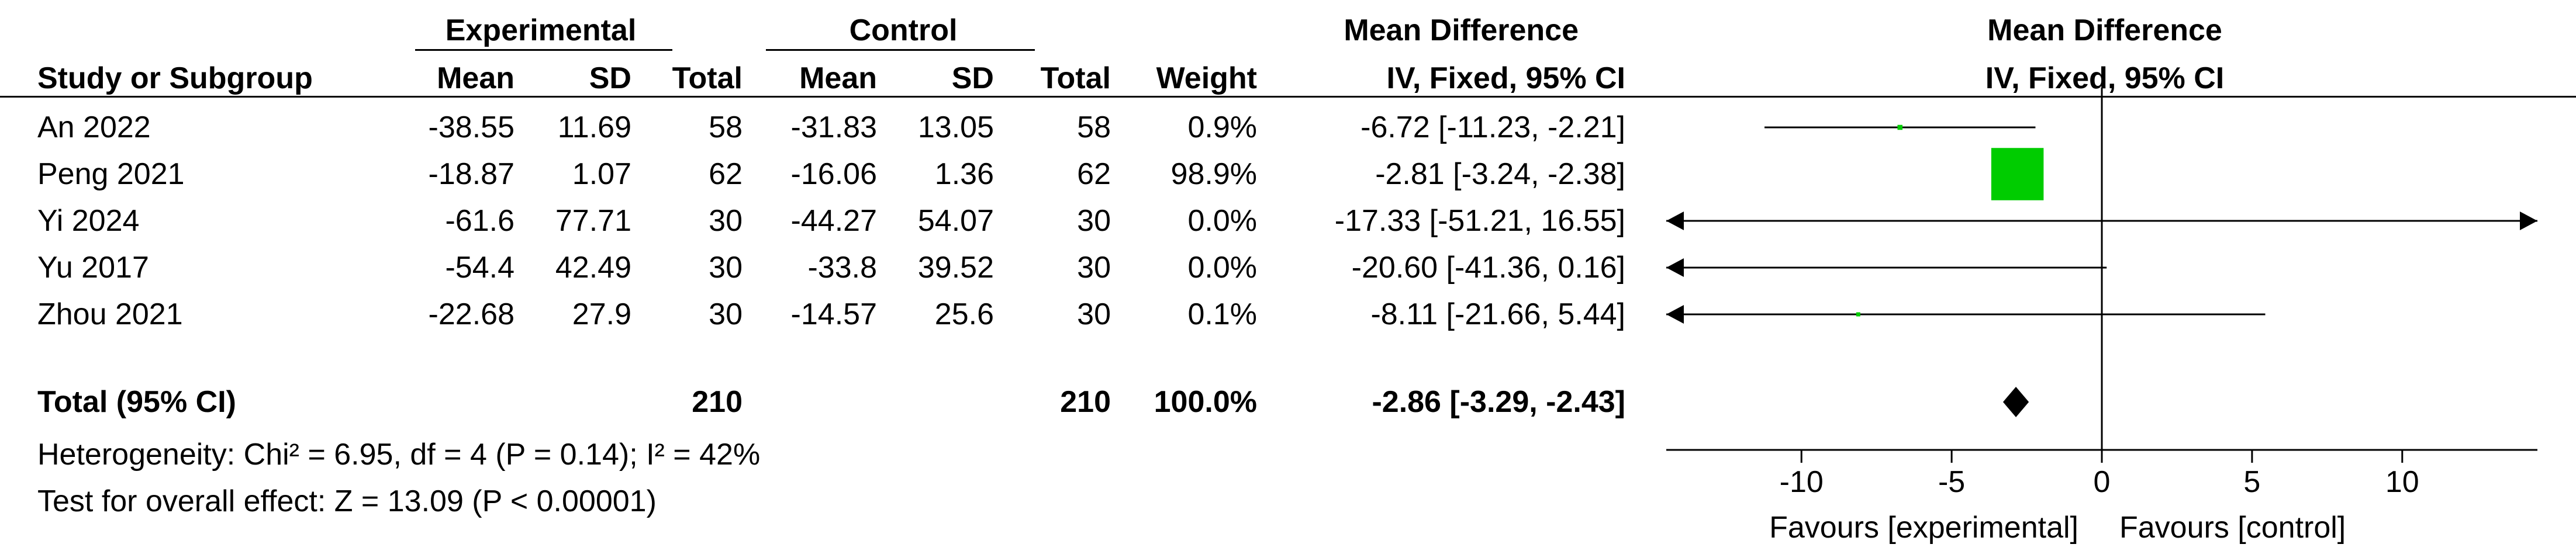 The image size is (2576, 558). I want to click on ci-text: -6.72 [-11.23, -2.21], so click(1492, 127).